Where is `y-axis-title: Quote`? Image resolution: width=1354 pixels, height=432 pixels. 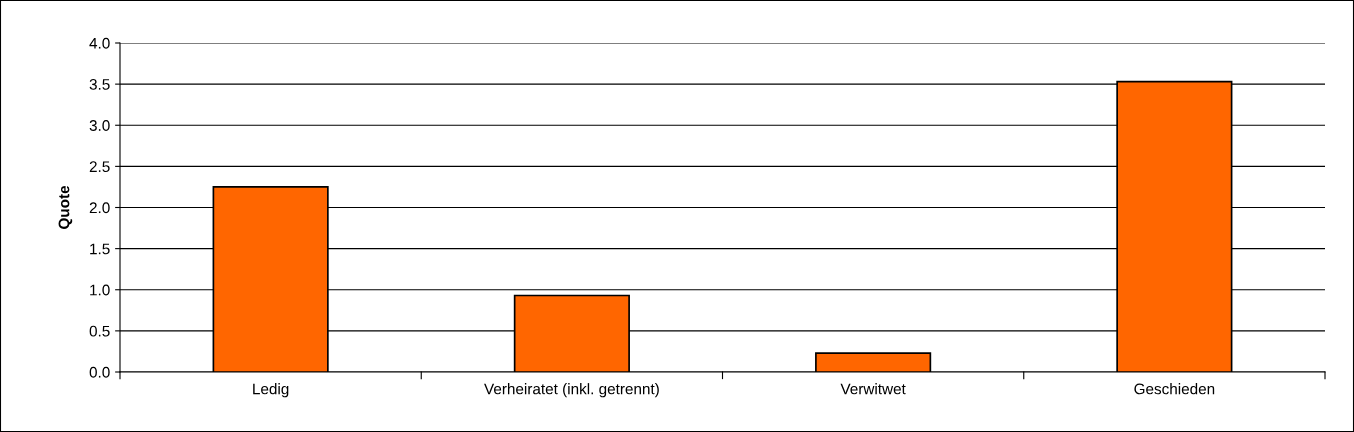
y-axis-title: Quote is located at coordinates (65, 207).